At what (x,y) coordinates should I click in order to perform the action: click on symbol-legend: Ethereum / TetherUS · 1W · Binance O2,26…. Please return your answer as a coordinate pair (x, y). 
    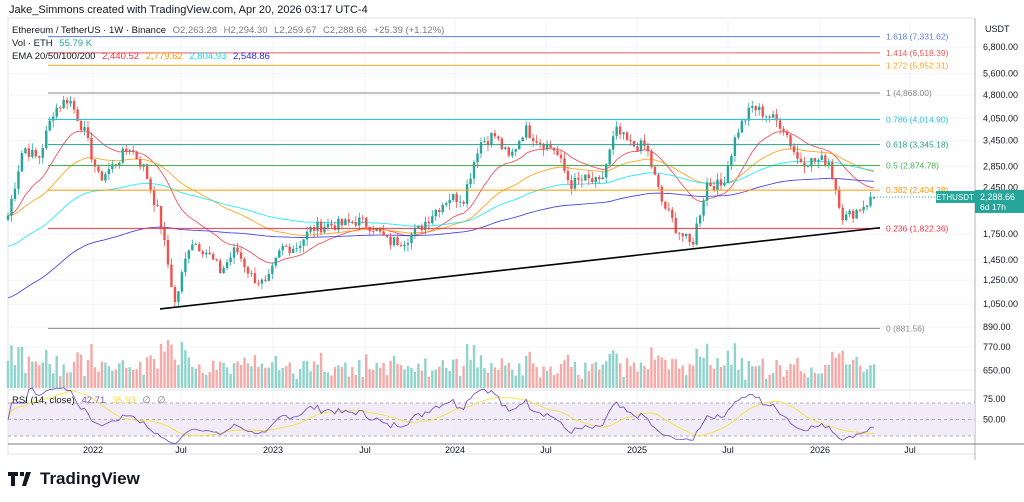
    Looking at the image, I should click on (230, 30).